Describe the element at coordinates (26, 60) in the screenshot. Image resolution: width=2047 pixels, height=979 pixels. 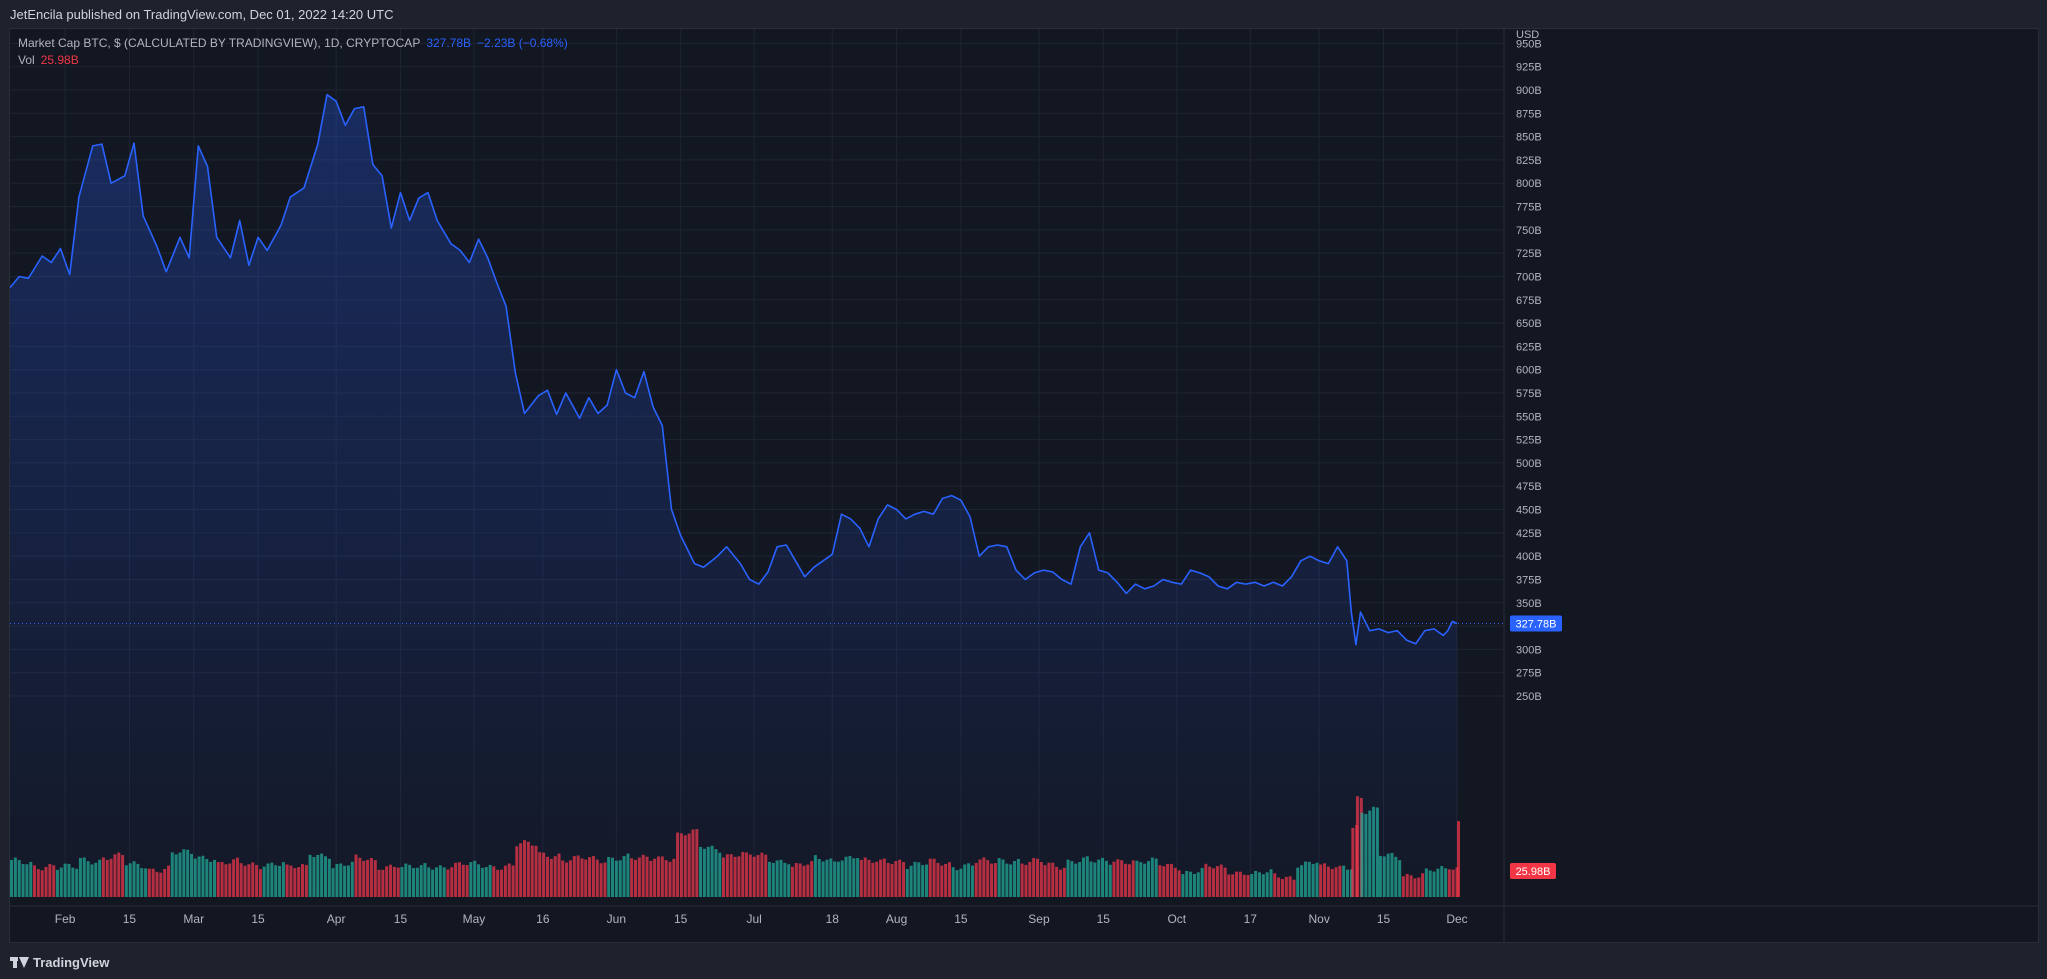
I see `volume-label: Vol` at that location.